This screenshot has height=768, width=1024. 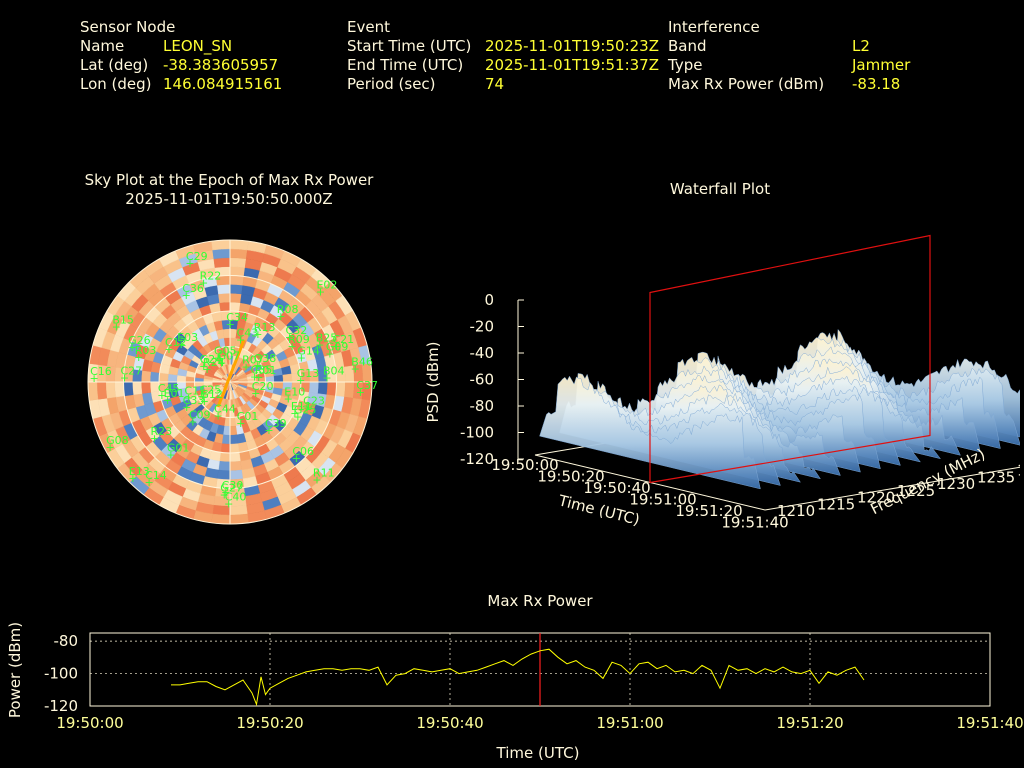 What do you see at coordinates (195, 391) in the screenshot?
I see `satellite-label: C11` at bounding box center [195, 391].